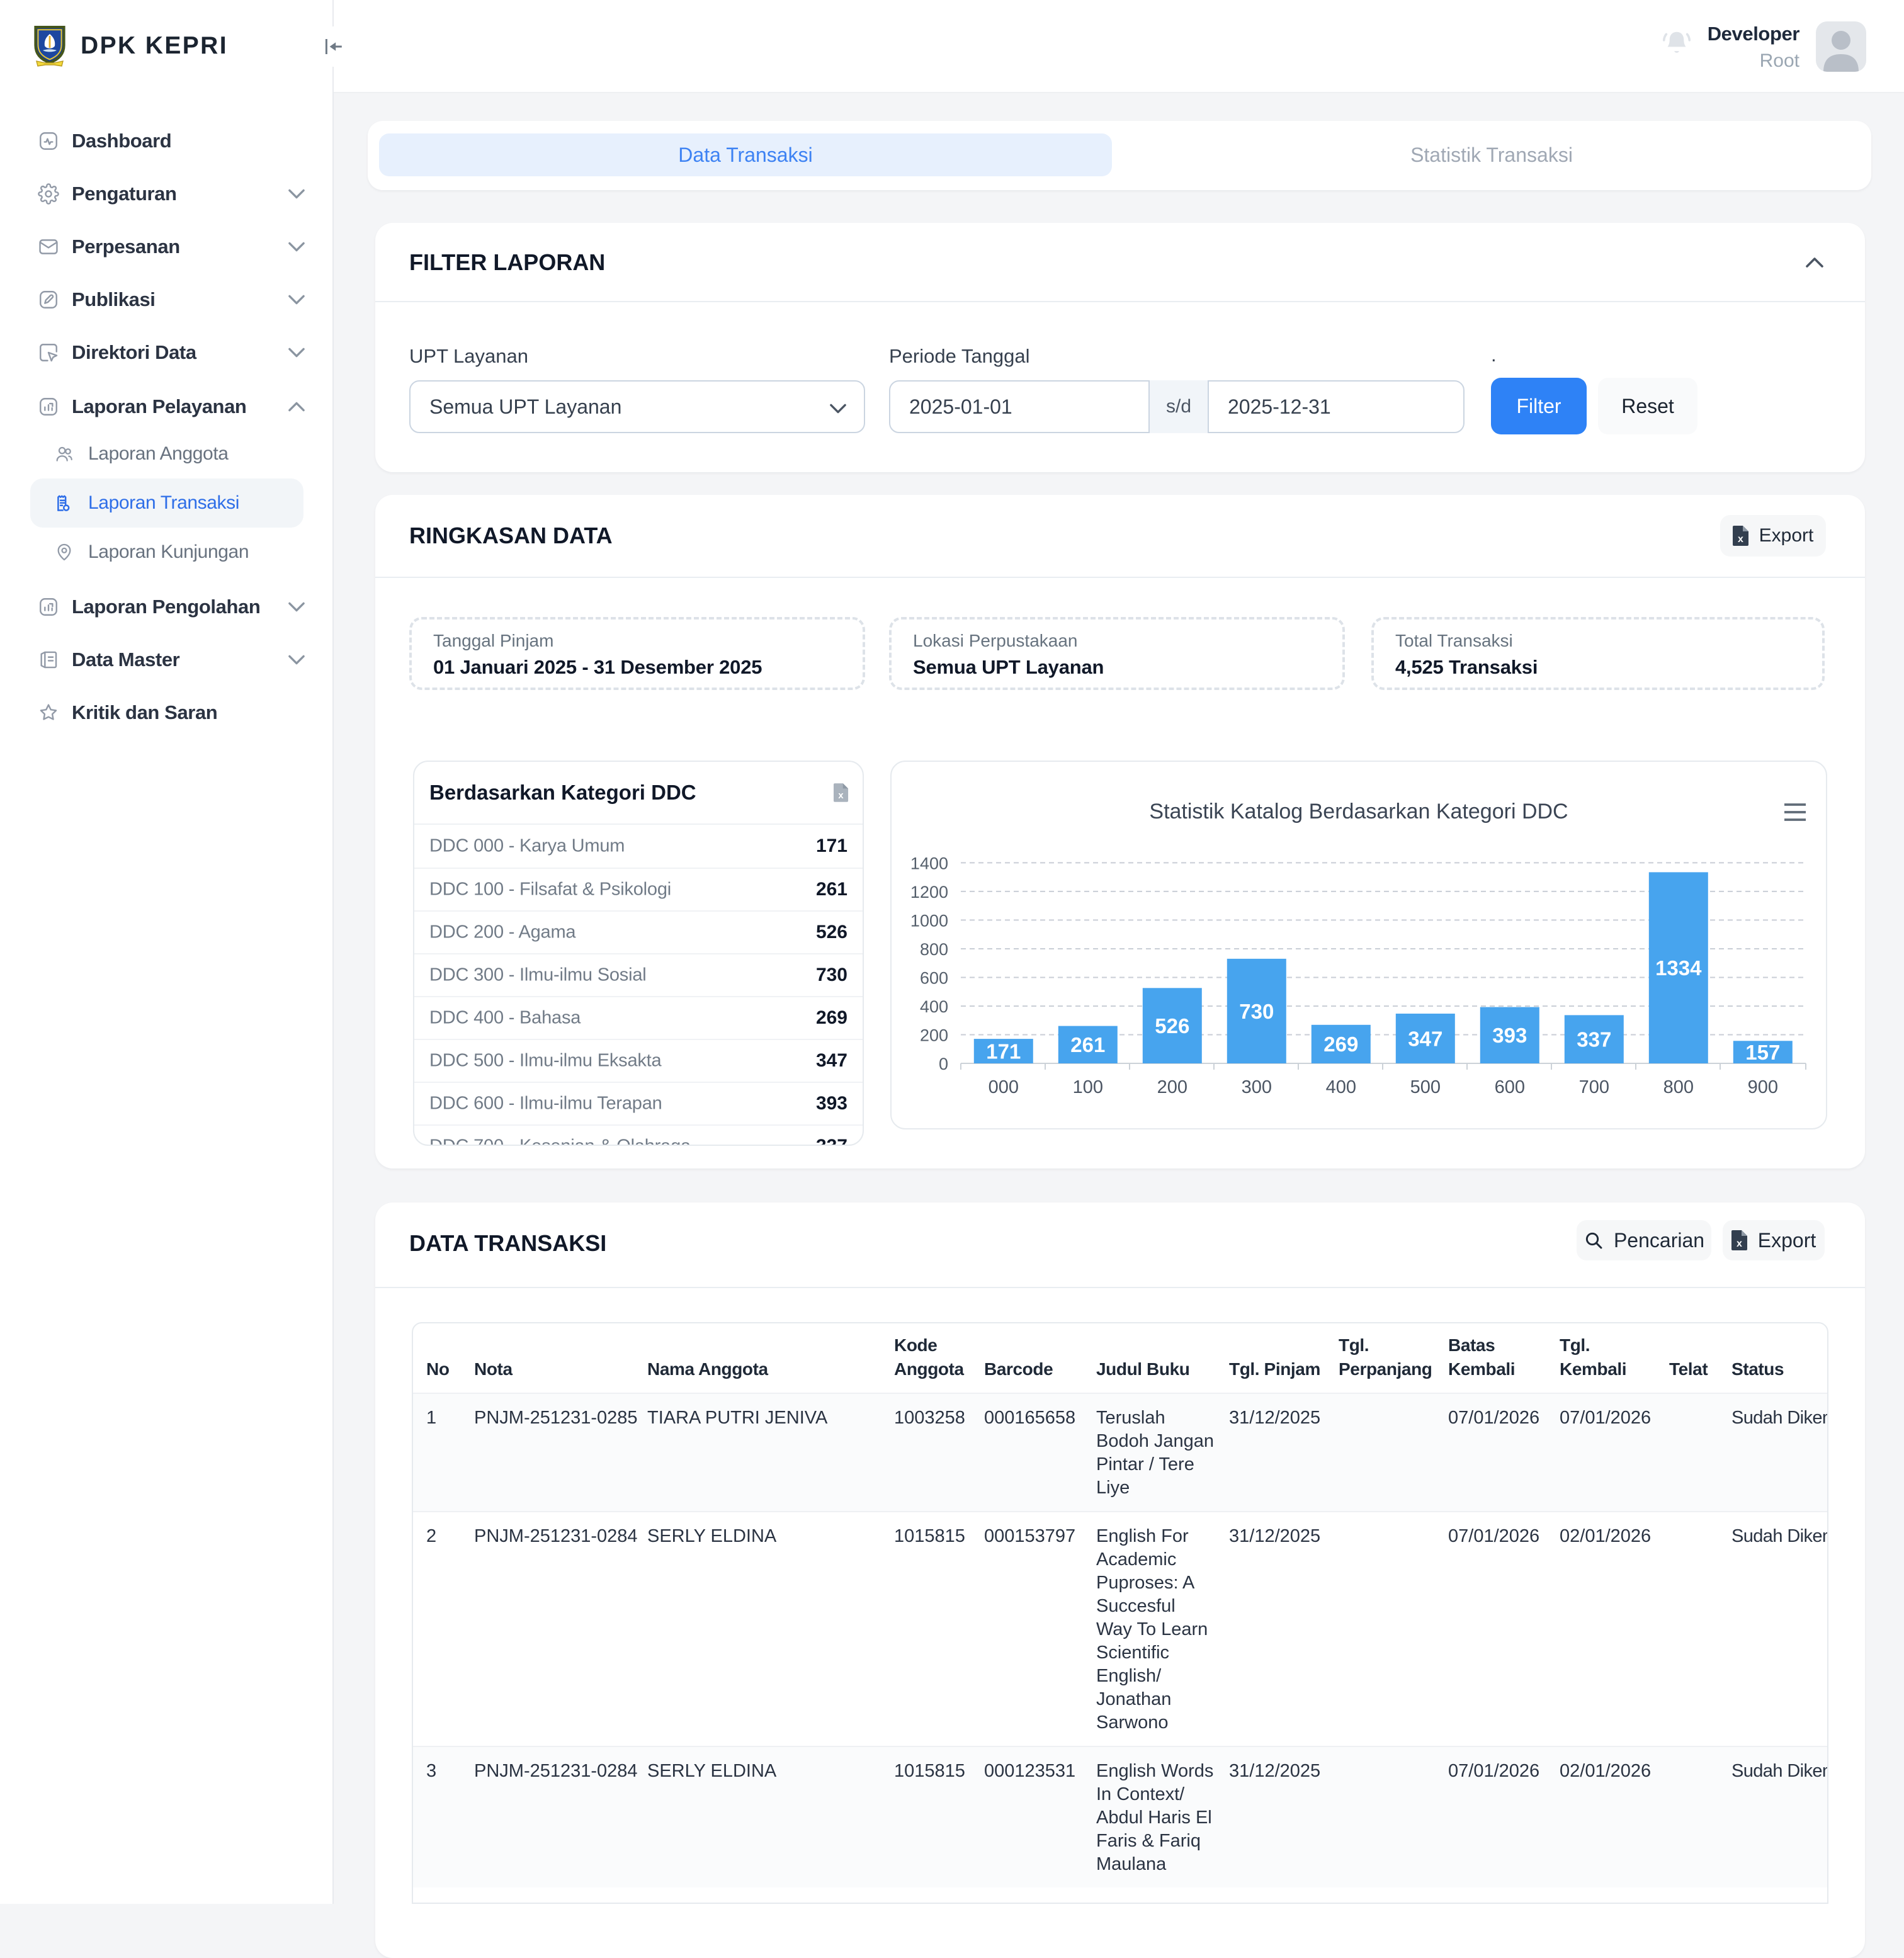 This screenshot has width=1904, height=1958. Describe the element at coordinates (1256, 1011) in the screenshot. I see `svg-text: 730` at that location.